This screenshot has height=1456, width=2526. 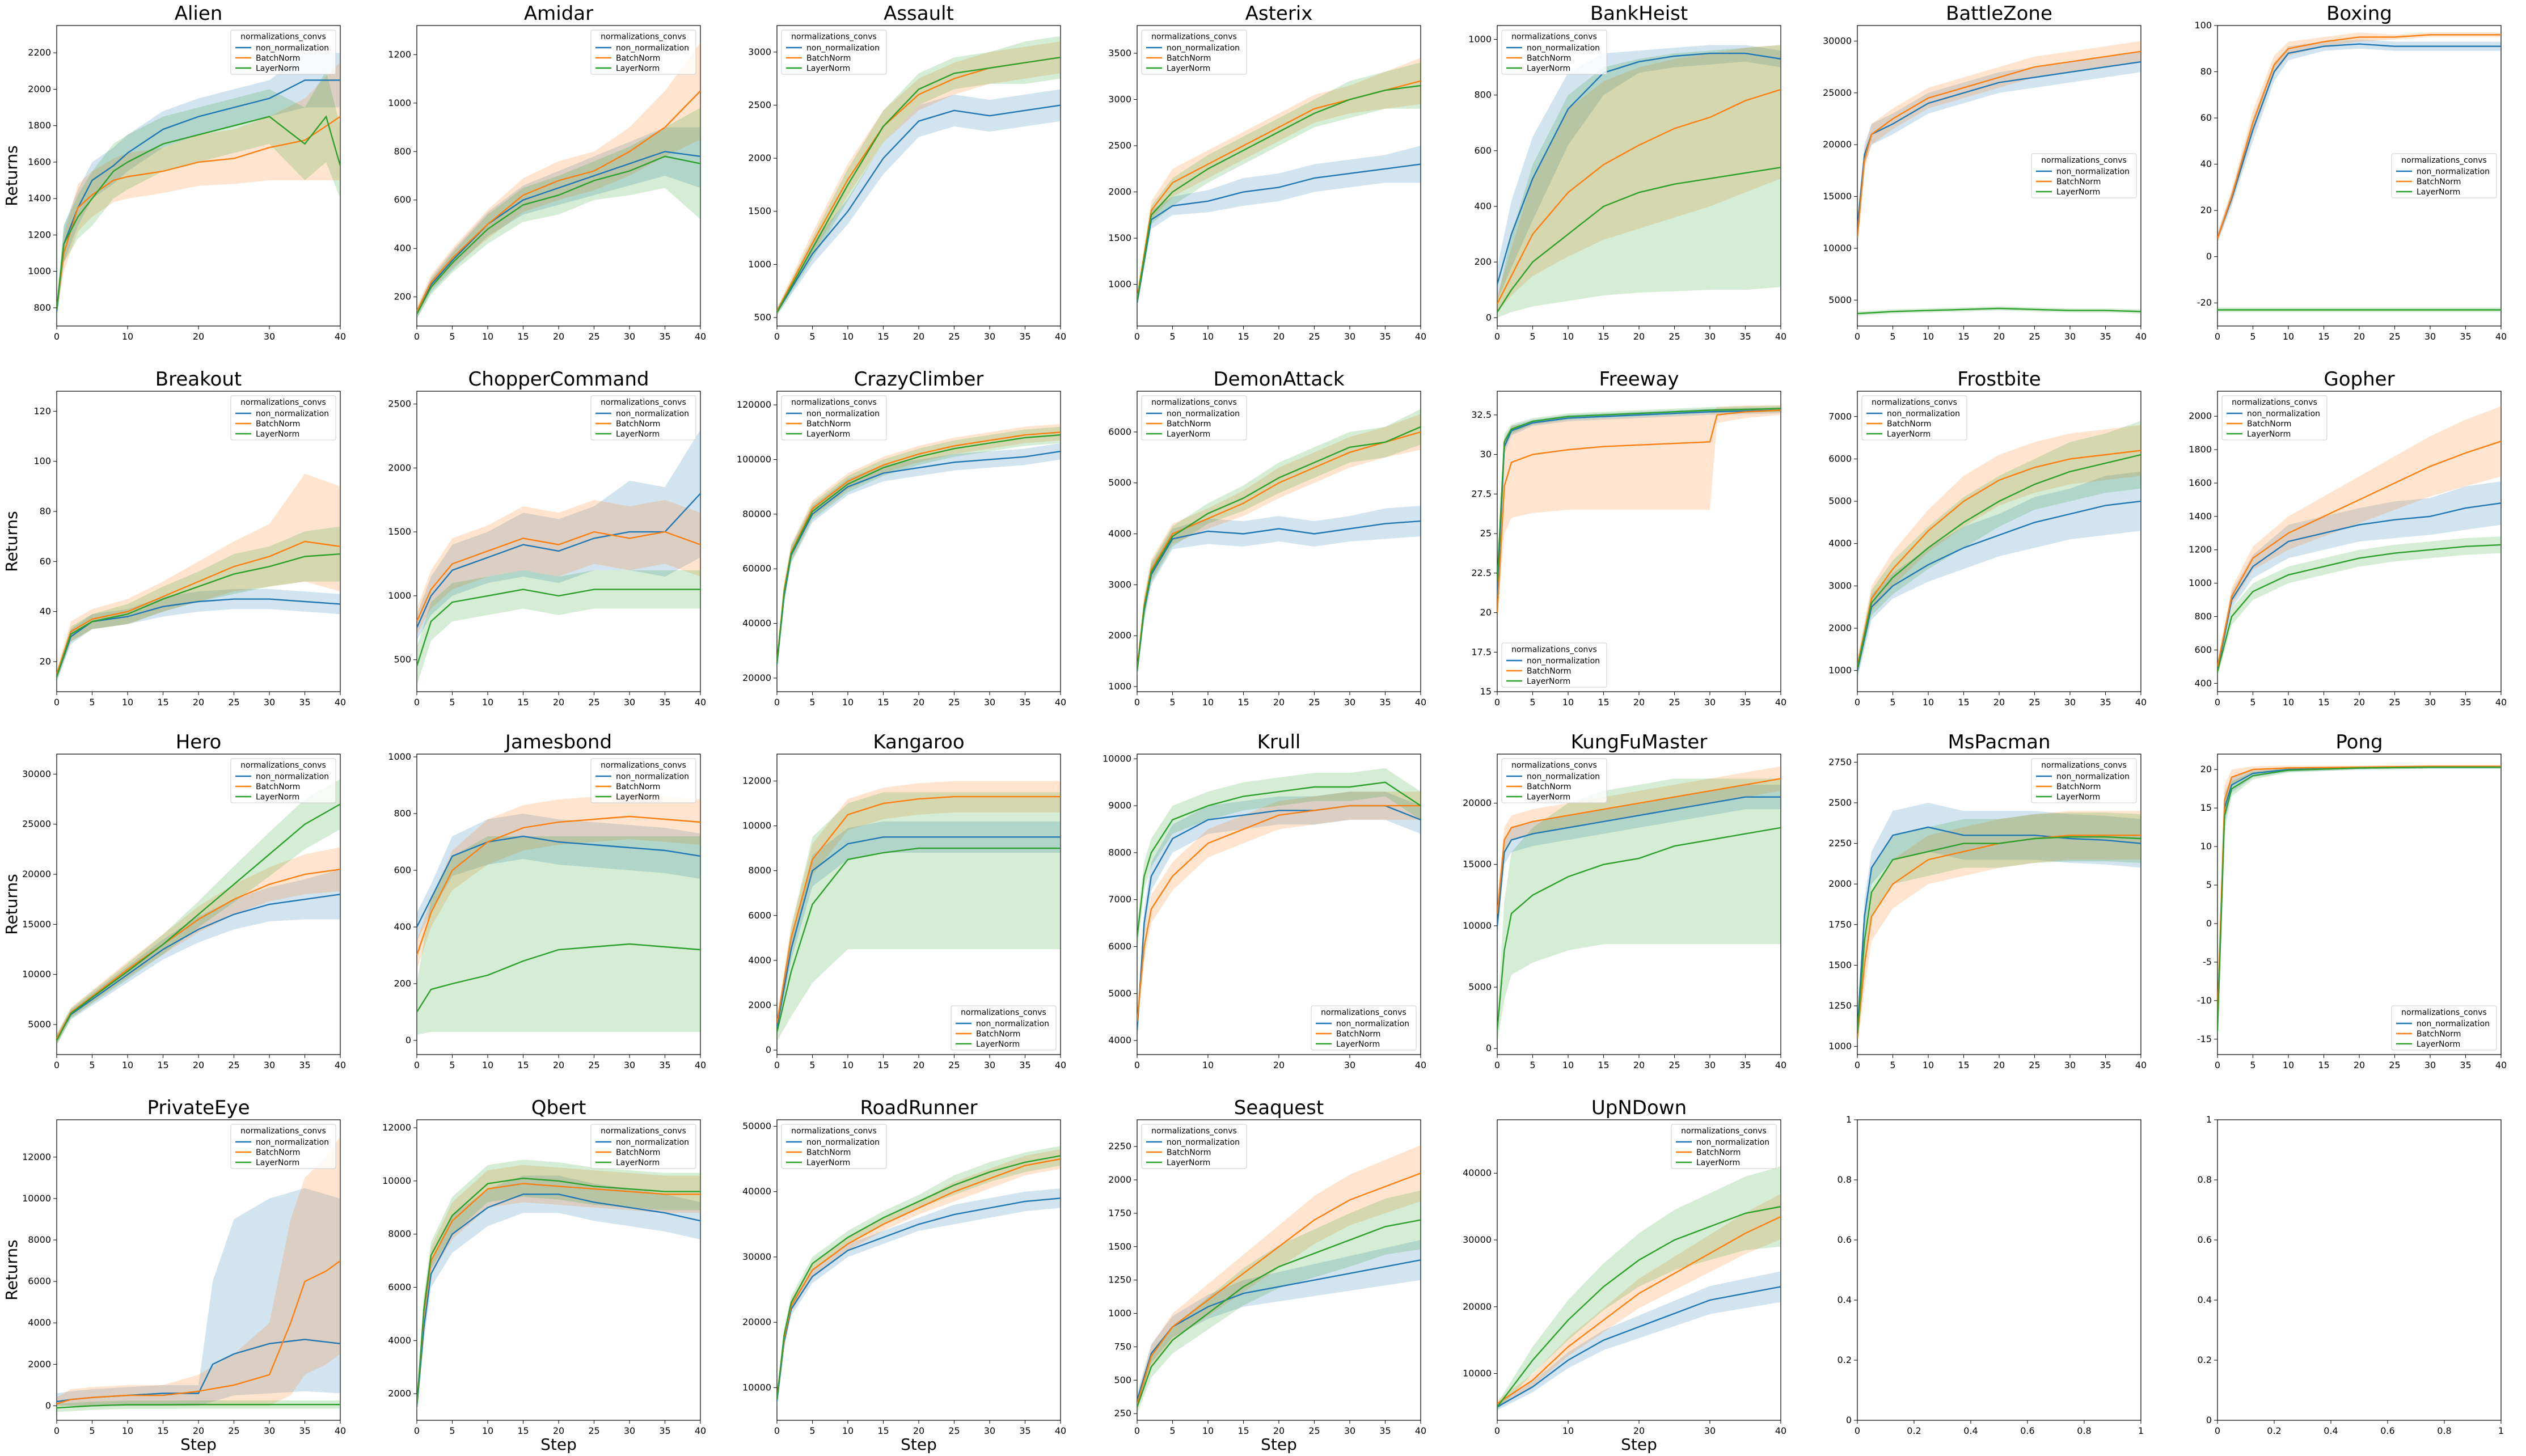 I want to click on subplot-title: Breakout, so click(x=198, y=379).